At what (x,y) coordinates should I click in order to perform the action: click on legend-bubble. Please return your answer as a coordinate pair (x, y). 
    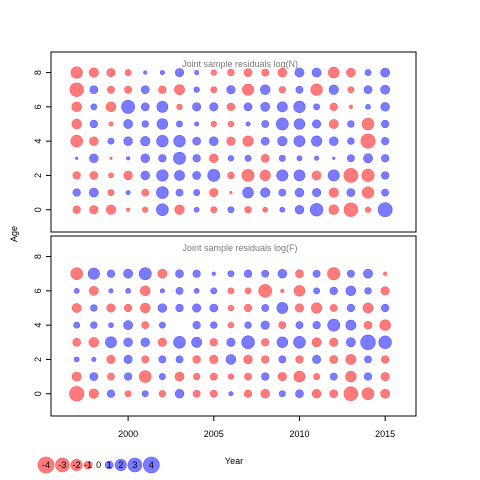
    Looking at the image, I should click on (120, 465).